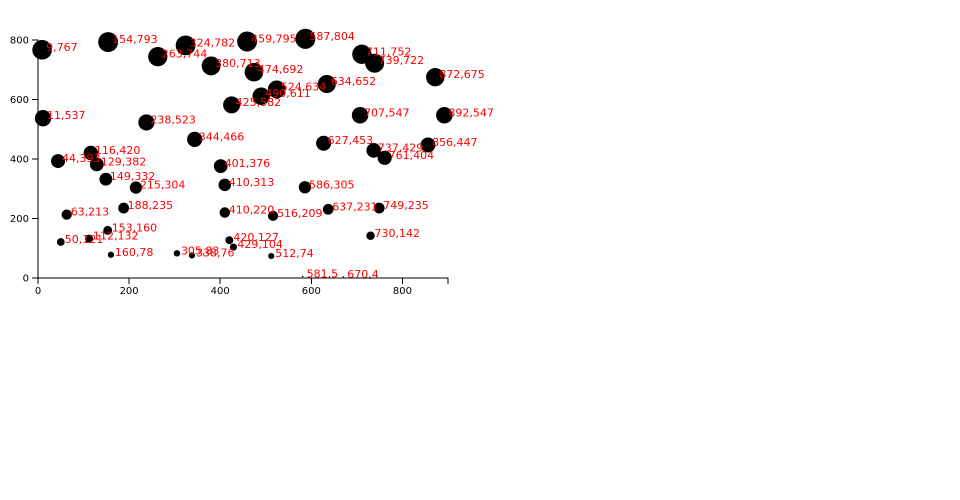 The width and height of the screenshot is (960, 500). Describe the element at coordinates (242, 287) in the screenshot. I see `x-axis: 0 200 400 600 800` at that location.